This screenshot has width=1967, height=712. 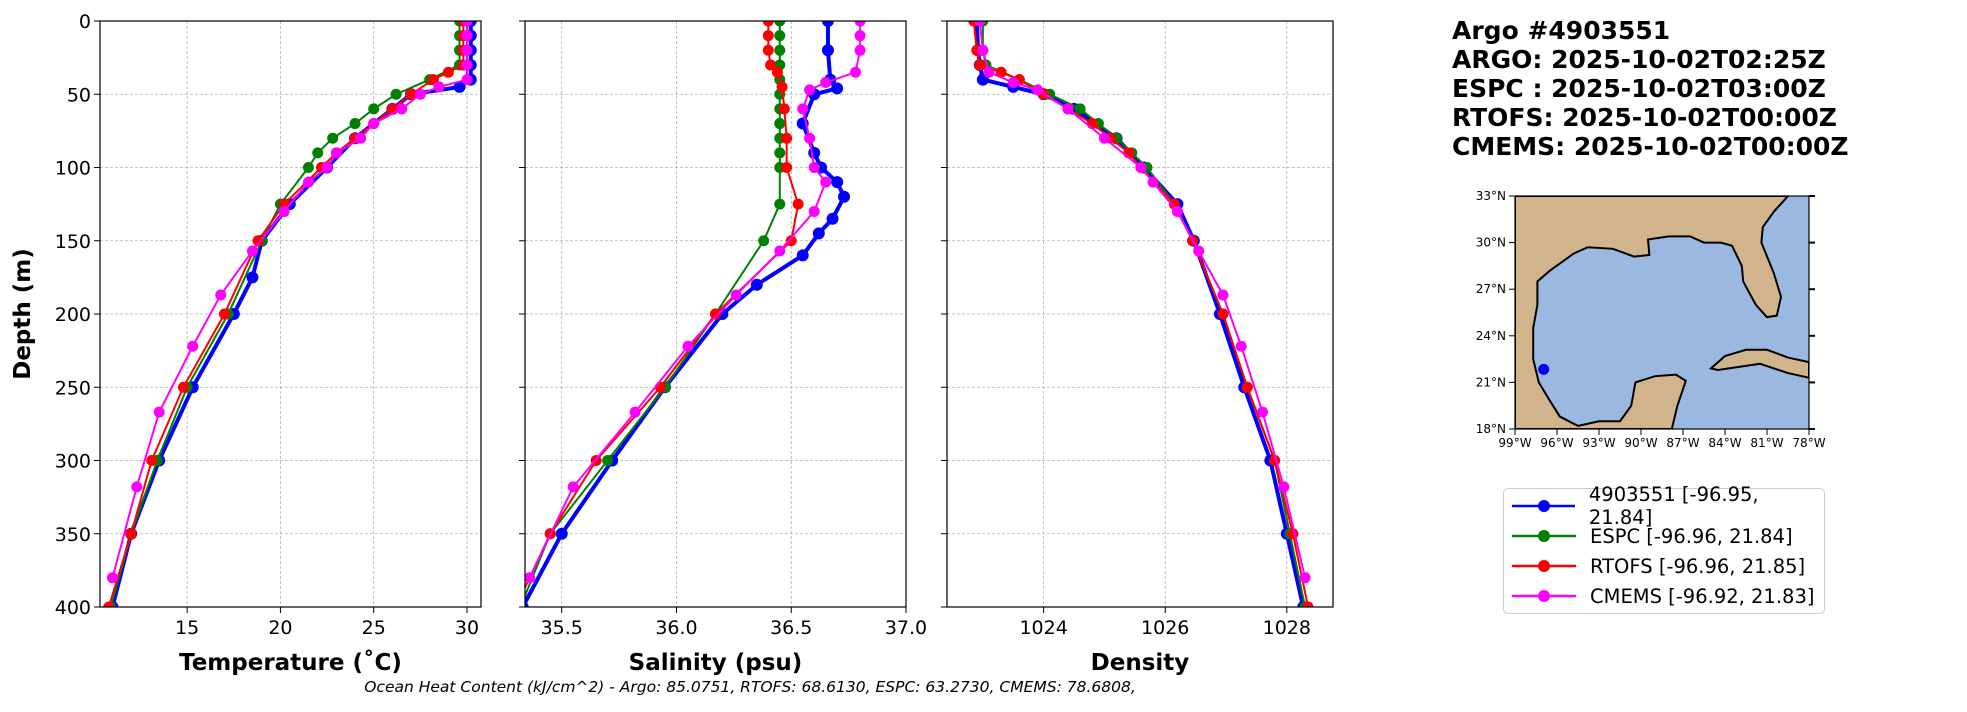 What do you see at coordinates (1491, 196) in the screenshot?
I see `map-lat-label: 33°N` at bounding box center [1491, 196].